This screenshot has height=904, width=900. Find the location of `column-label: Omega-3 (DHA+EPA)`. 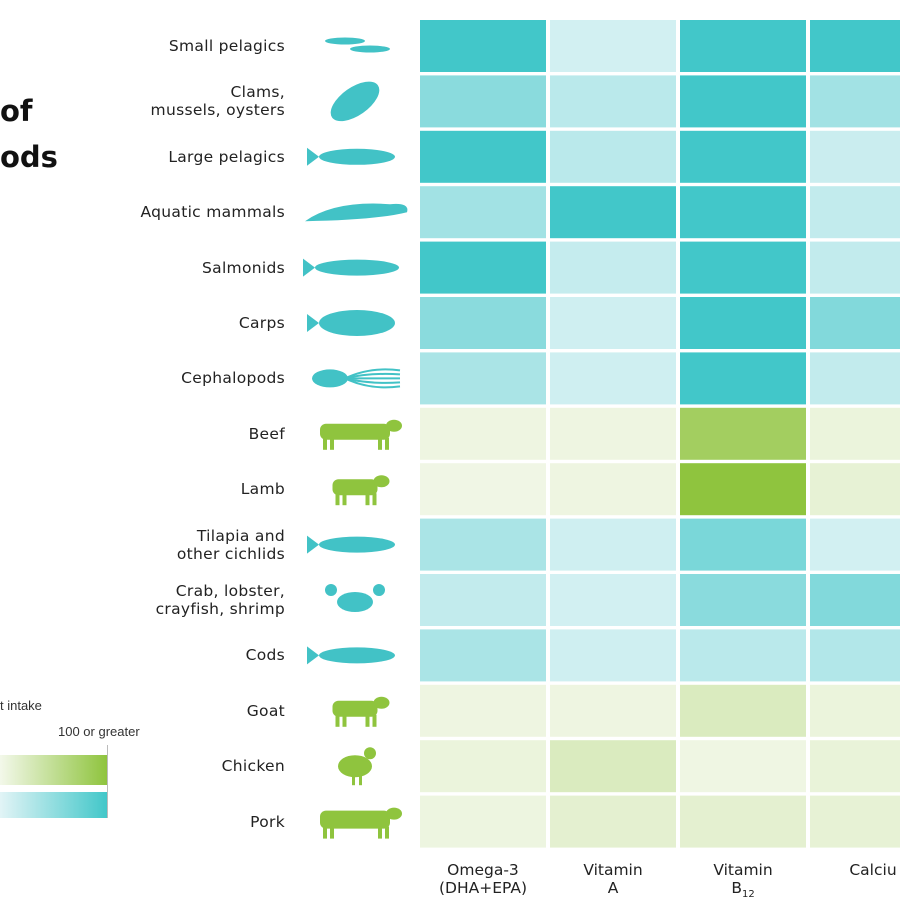

column-label: Omega-3 (DHA+EPA) is located at coordinates (483, 879).